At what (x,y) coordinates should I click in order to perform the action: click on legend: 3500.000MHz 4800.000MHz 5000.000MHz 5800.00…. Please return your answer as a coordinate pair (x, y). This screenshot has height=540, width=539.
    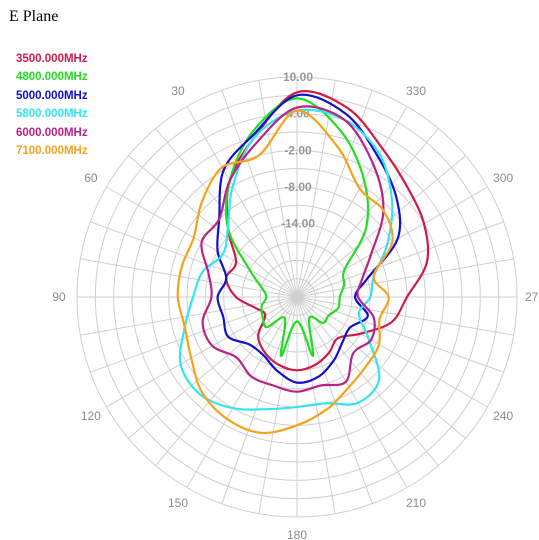
    Looking at the image, I should click on (52, 105).